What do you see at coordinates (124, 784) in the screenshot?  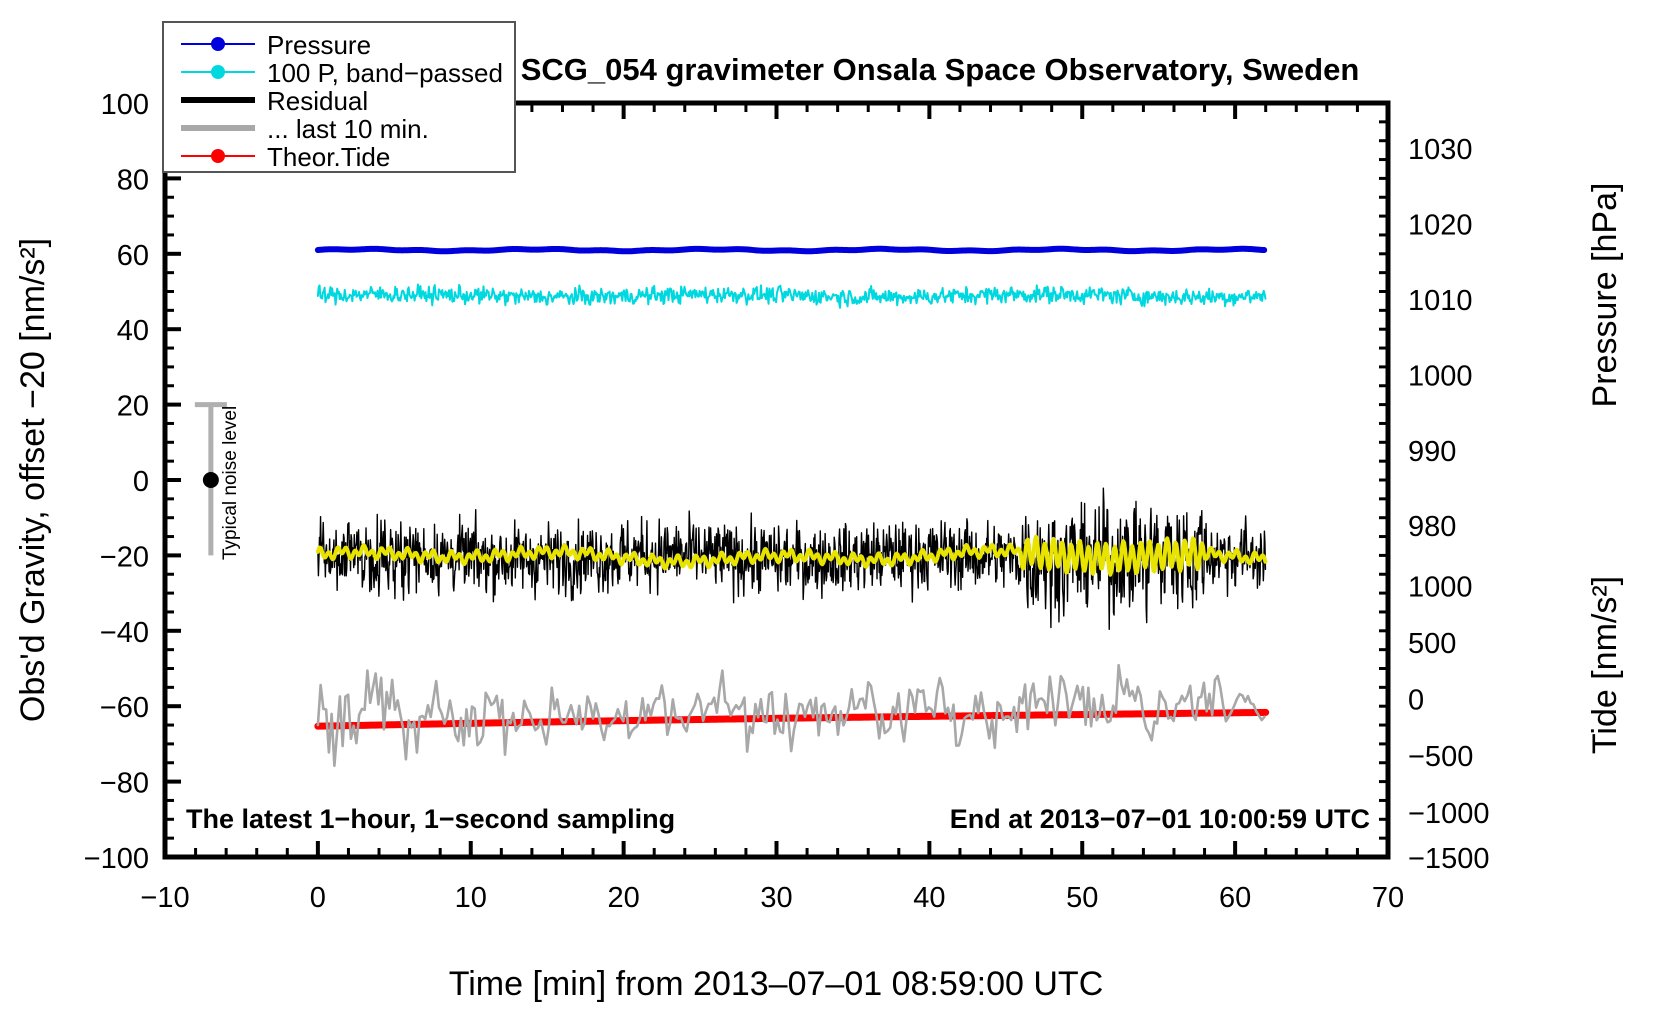 I see `y-tick-label: −80` at bounding box center [124, 784].